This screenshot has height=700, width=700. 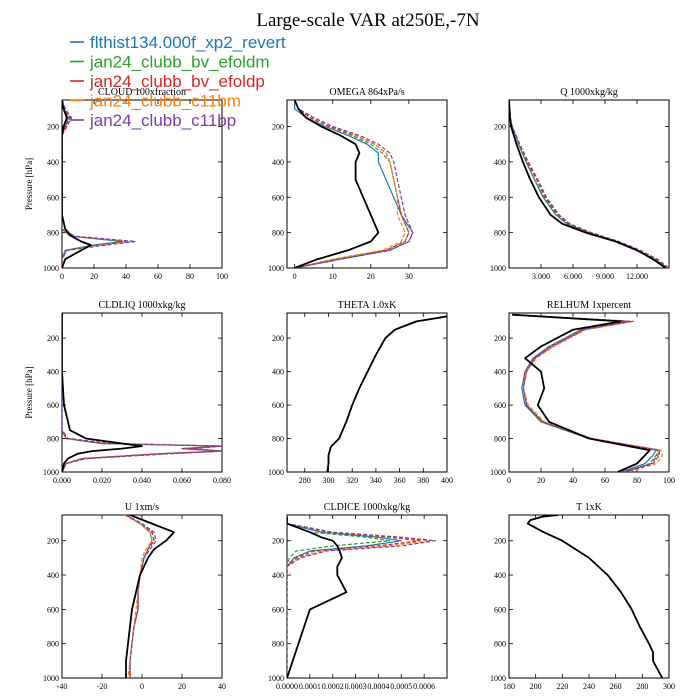 What do you see at coordinates (356, 686) in the screenshot?
I see `x-tick-label: 0.0003` at bounding box center [356, 686].